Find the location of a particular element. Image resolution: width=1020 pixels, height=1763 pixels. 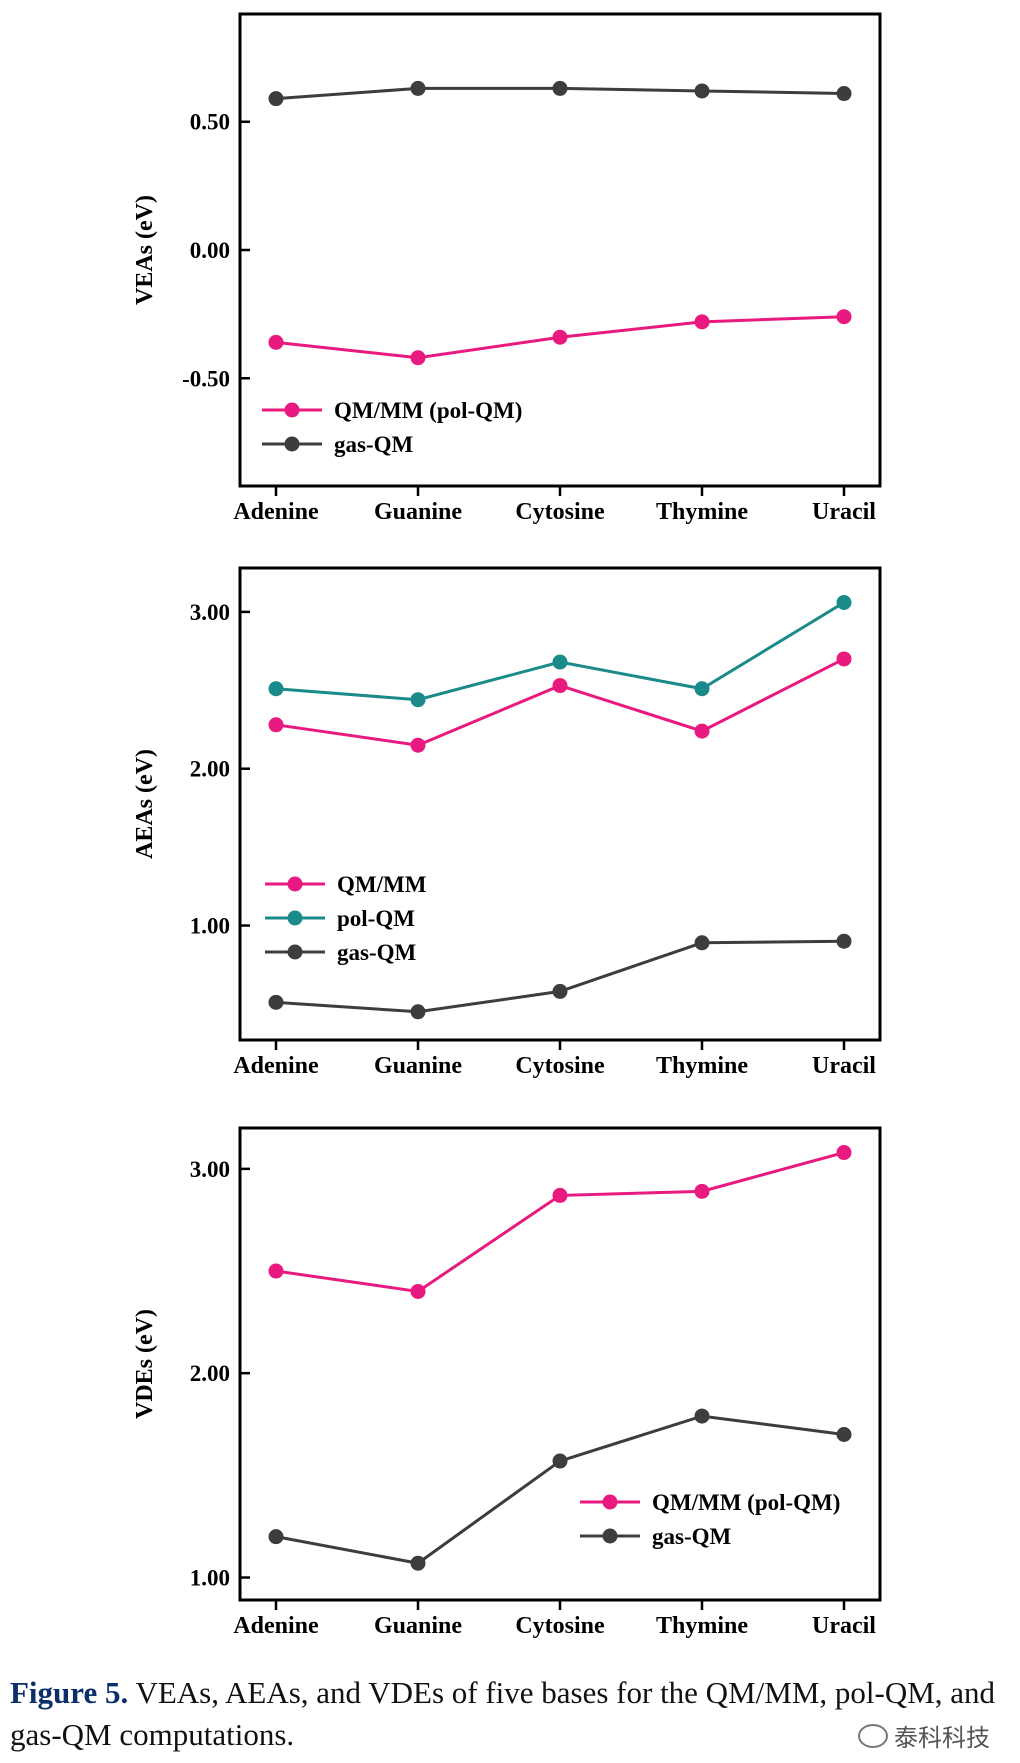

y-tick-label: 0.50 is located at coordinates (210, 122).